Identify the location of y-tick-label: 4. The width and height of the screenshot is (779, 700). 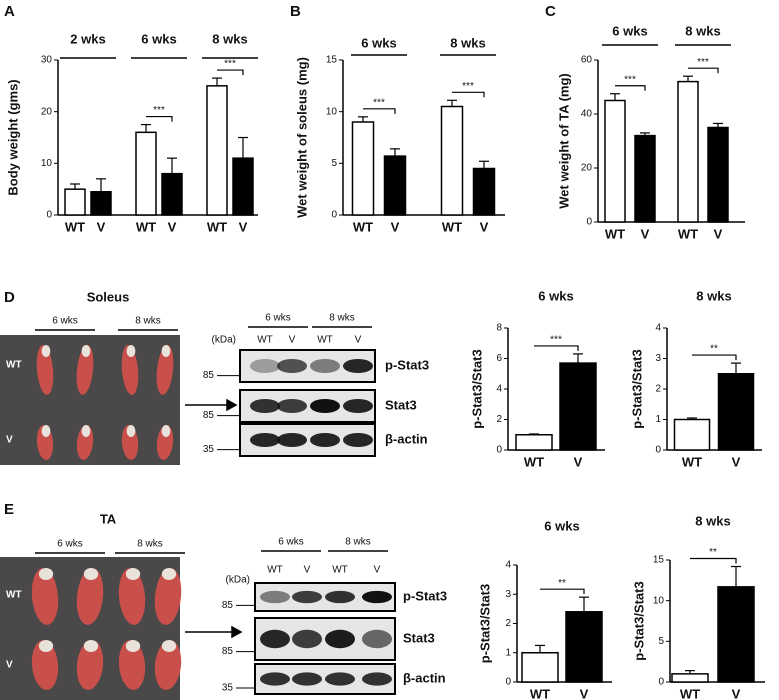
(658, 328).